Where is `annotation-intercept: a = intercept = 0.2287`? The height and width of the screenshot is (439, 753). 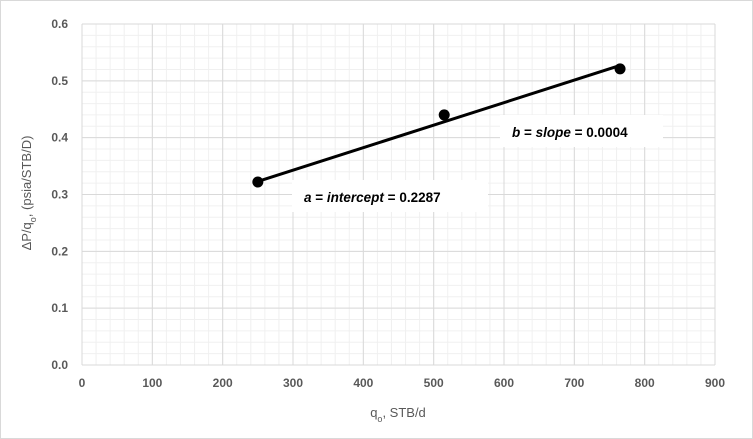 annotation-intercept: a = intercept = 0.2287 is located at coordinates (390, 196).